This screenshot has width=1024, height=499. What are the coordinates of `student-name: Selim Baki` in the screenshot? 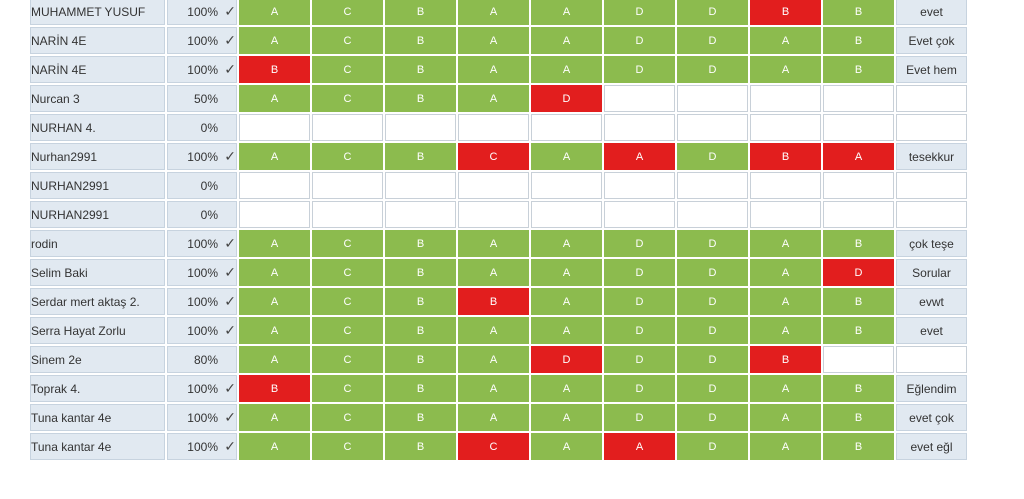 It's located at (97, 272).